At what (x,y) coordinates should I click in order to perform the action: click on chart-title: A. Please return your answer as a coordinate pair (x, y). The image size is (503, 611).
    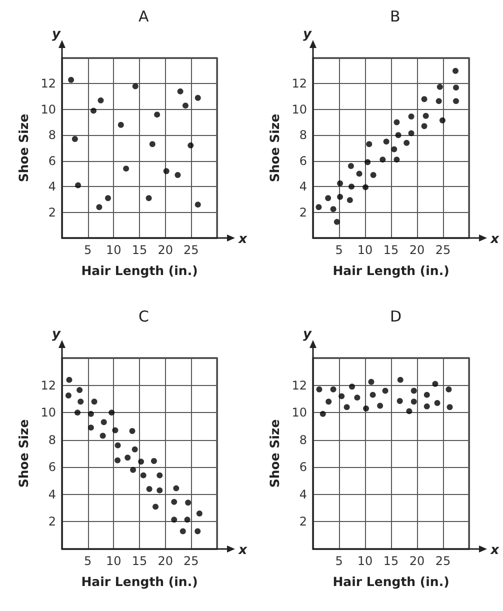
    Looking at the image, I should click on (144, 17).